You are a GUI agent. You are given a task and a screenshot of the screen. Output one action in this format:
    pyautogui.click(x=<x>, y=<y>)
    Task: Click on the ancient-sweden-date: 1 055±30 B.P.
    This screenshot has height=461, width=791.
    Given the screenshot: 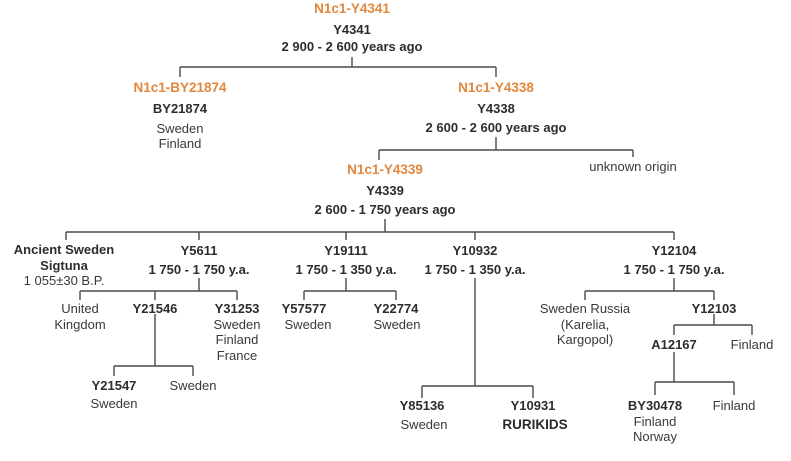 What is the action you would take?
    pyautogui.click(x=64, y=280)
    